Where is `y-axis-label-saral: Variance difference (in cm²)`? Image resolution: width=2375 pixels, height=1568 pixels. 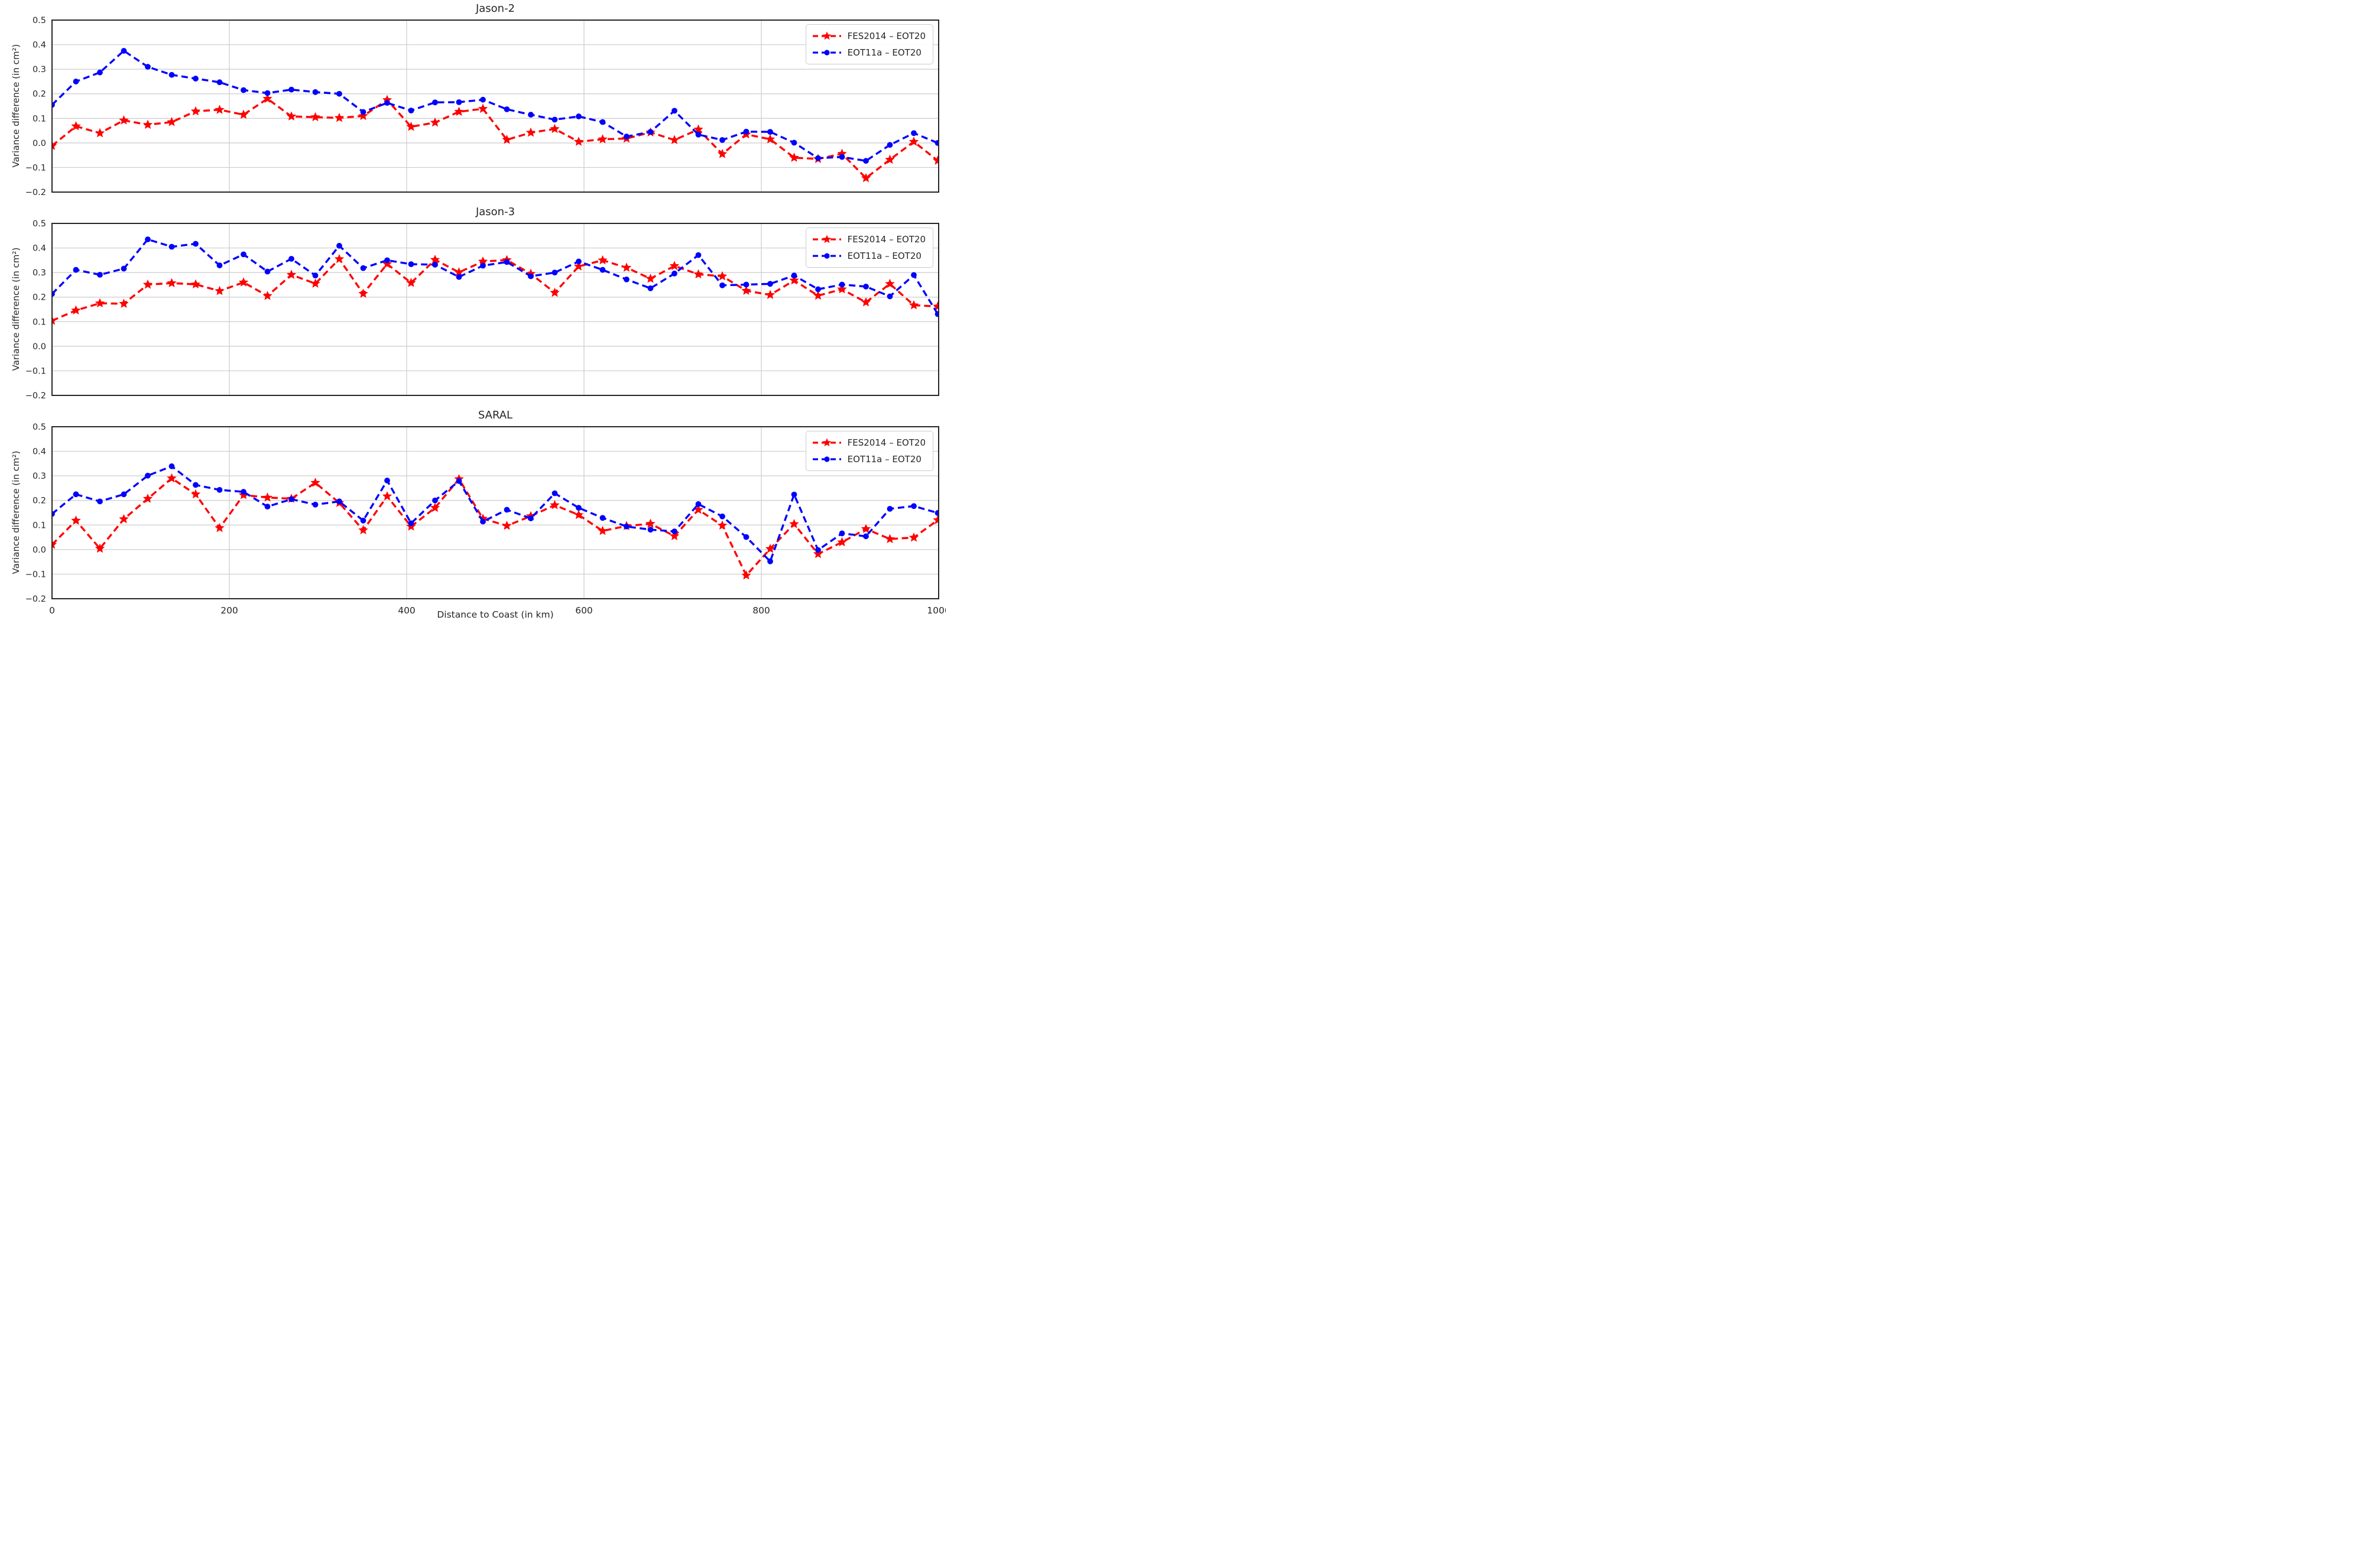 y-axis-label-saral: Variance difference (in cm²) is located at coordinates (16, 512).